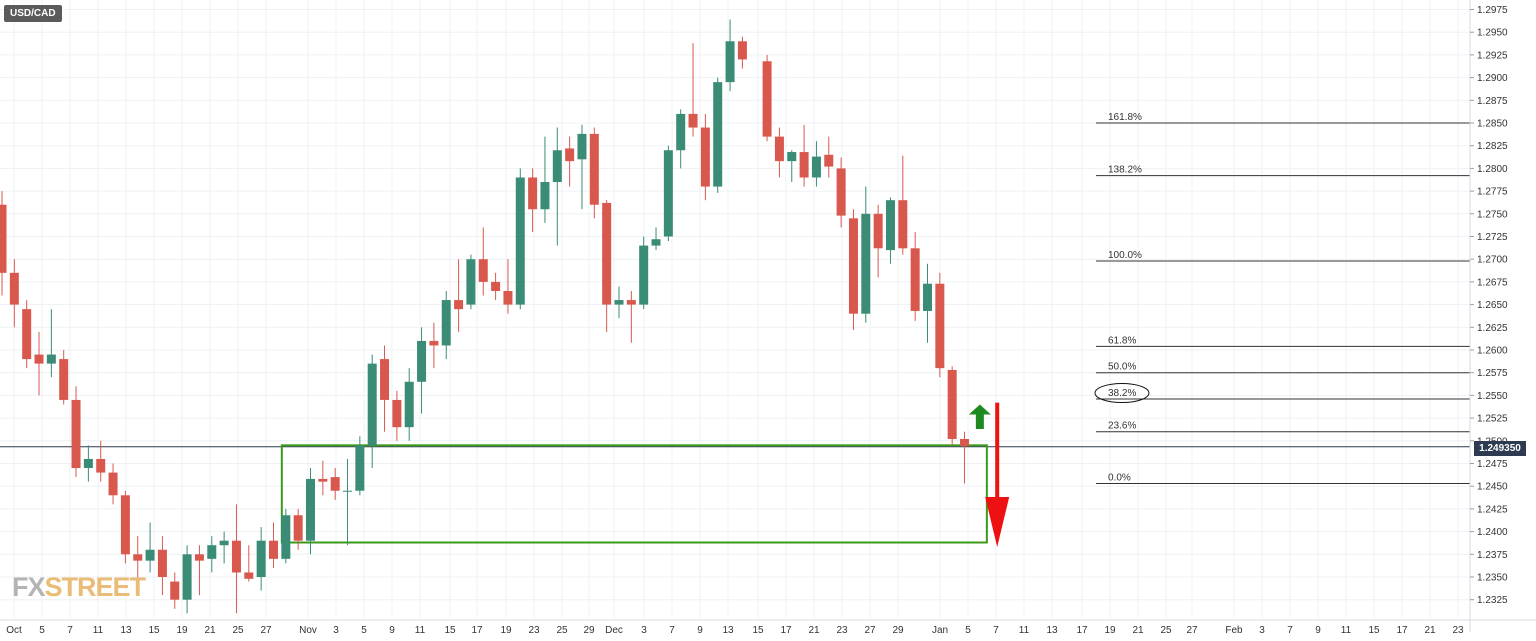 Image resolution: width=1536 pixels, height=641 pixels. Describe the element at coordinates (1492, 214) in the screenshot. I see `price-tick-label: 1.2750` at that location.